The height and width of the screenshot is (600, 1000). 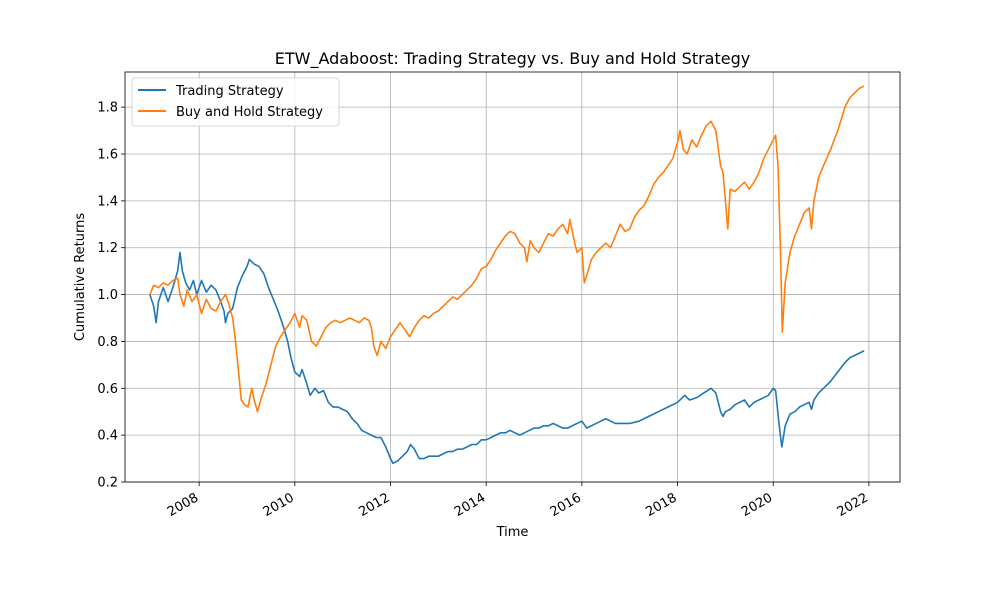 I want to click on y-tick-label: 1.8, so click(x=107, y=108).